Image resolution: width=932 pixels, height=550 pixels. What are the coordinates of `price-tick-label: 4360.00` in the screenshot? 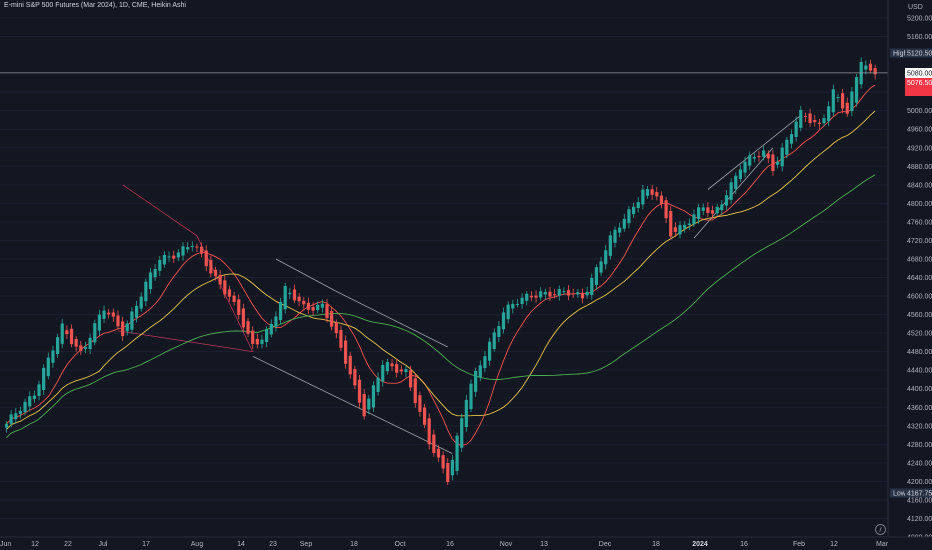 It's located at (919, 408).